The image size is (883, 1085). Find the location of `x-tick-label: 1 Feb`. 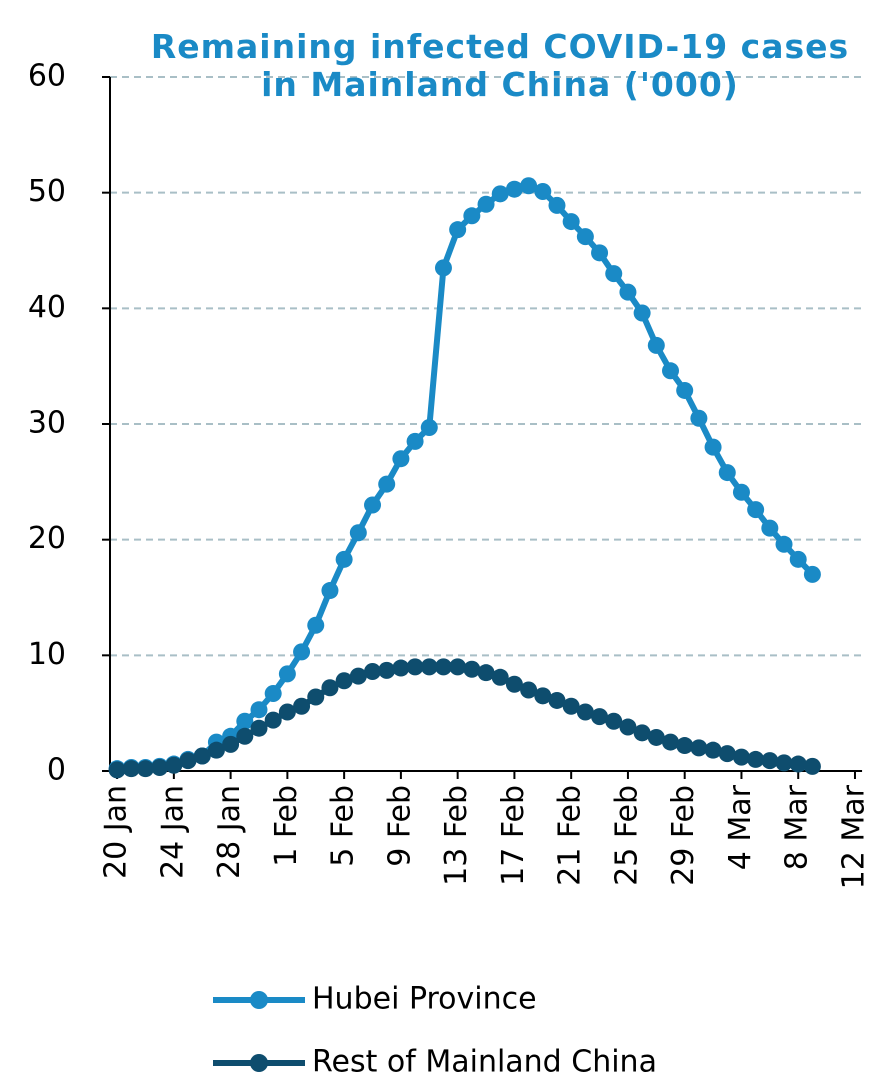

x-tick-label: 1 Feb is located at coordinates (286, 826).